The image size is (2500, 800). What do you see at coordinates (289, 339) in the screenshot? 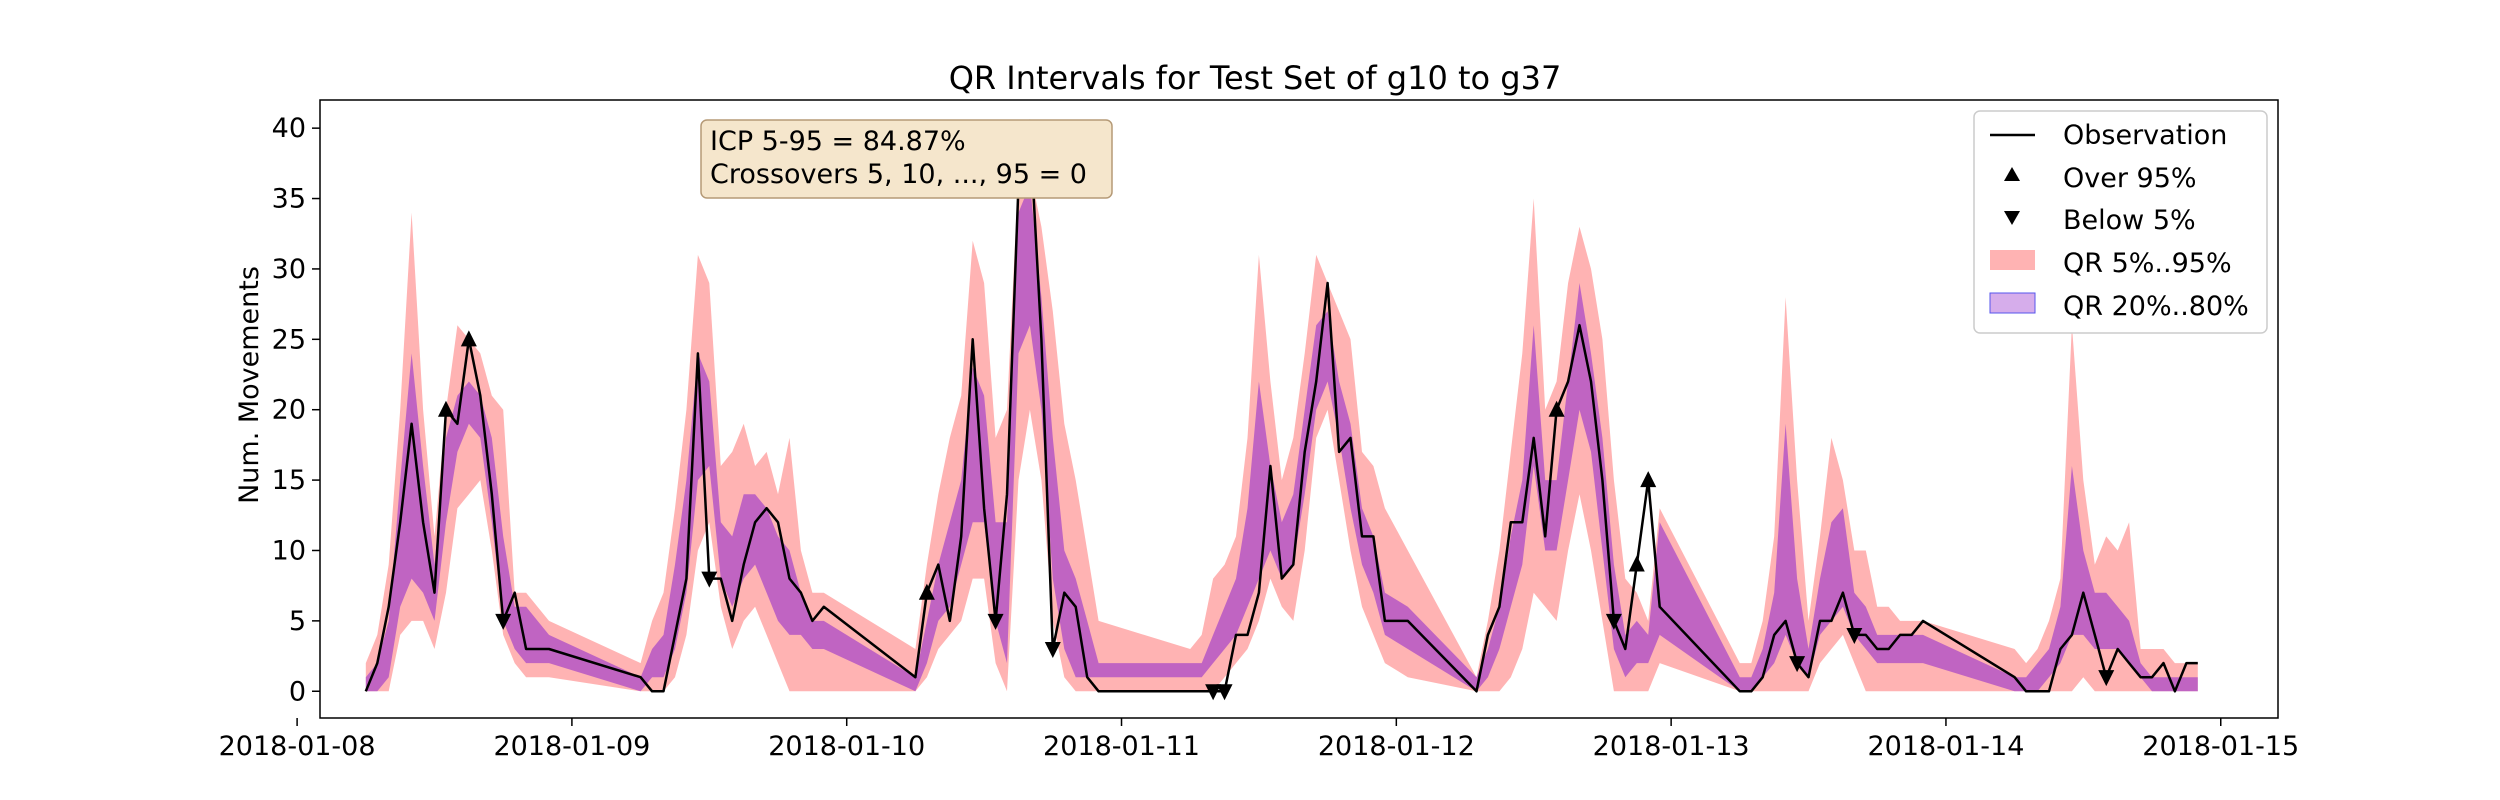
I see `y-tick-label: 25` at bounding box center [289, 339].